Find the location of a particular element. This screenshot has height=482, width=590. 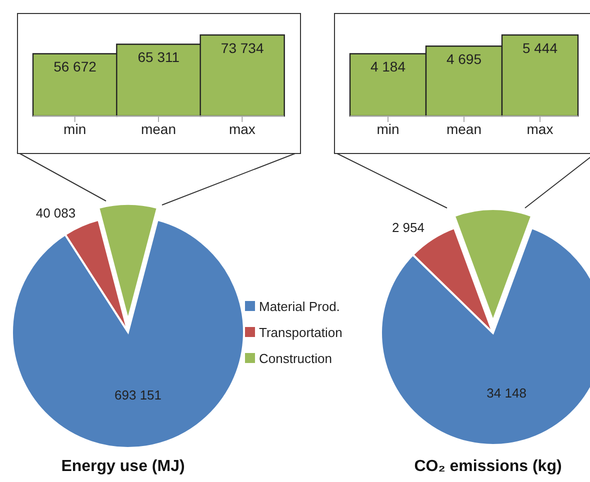

legend-label: Transportation is located at coordinates (300, 332).